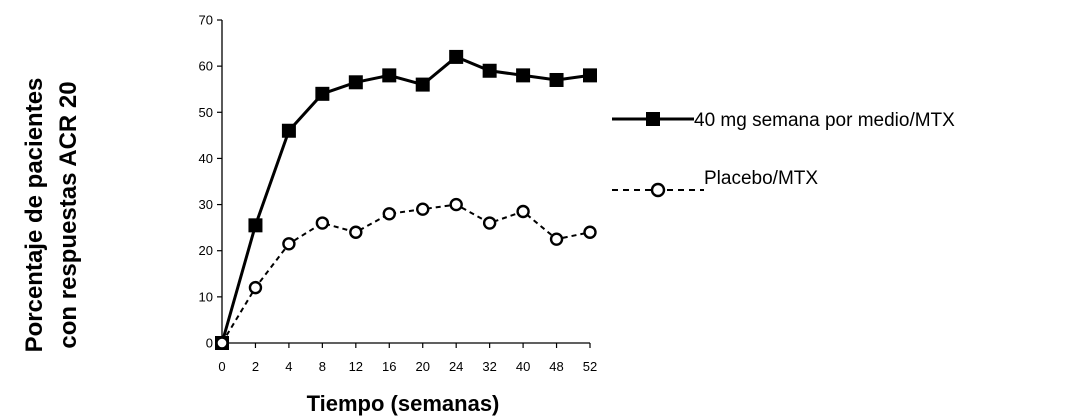 The height and width of the screenshot is (417, 1066). I want to click on series-line, so click(406, 273).